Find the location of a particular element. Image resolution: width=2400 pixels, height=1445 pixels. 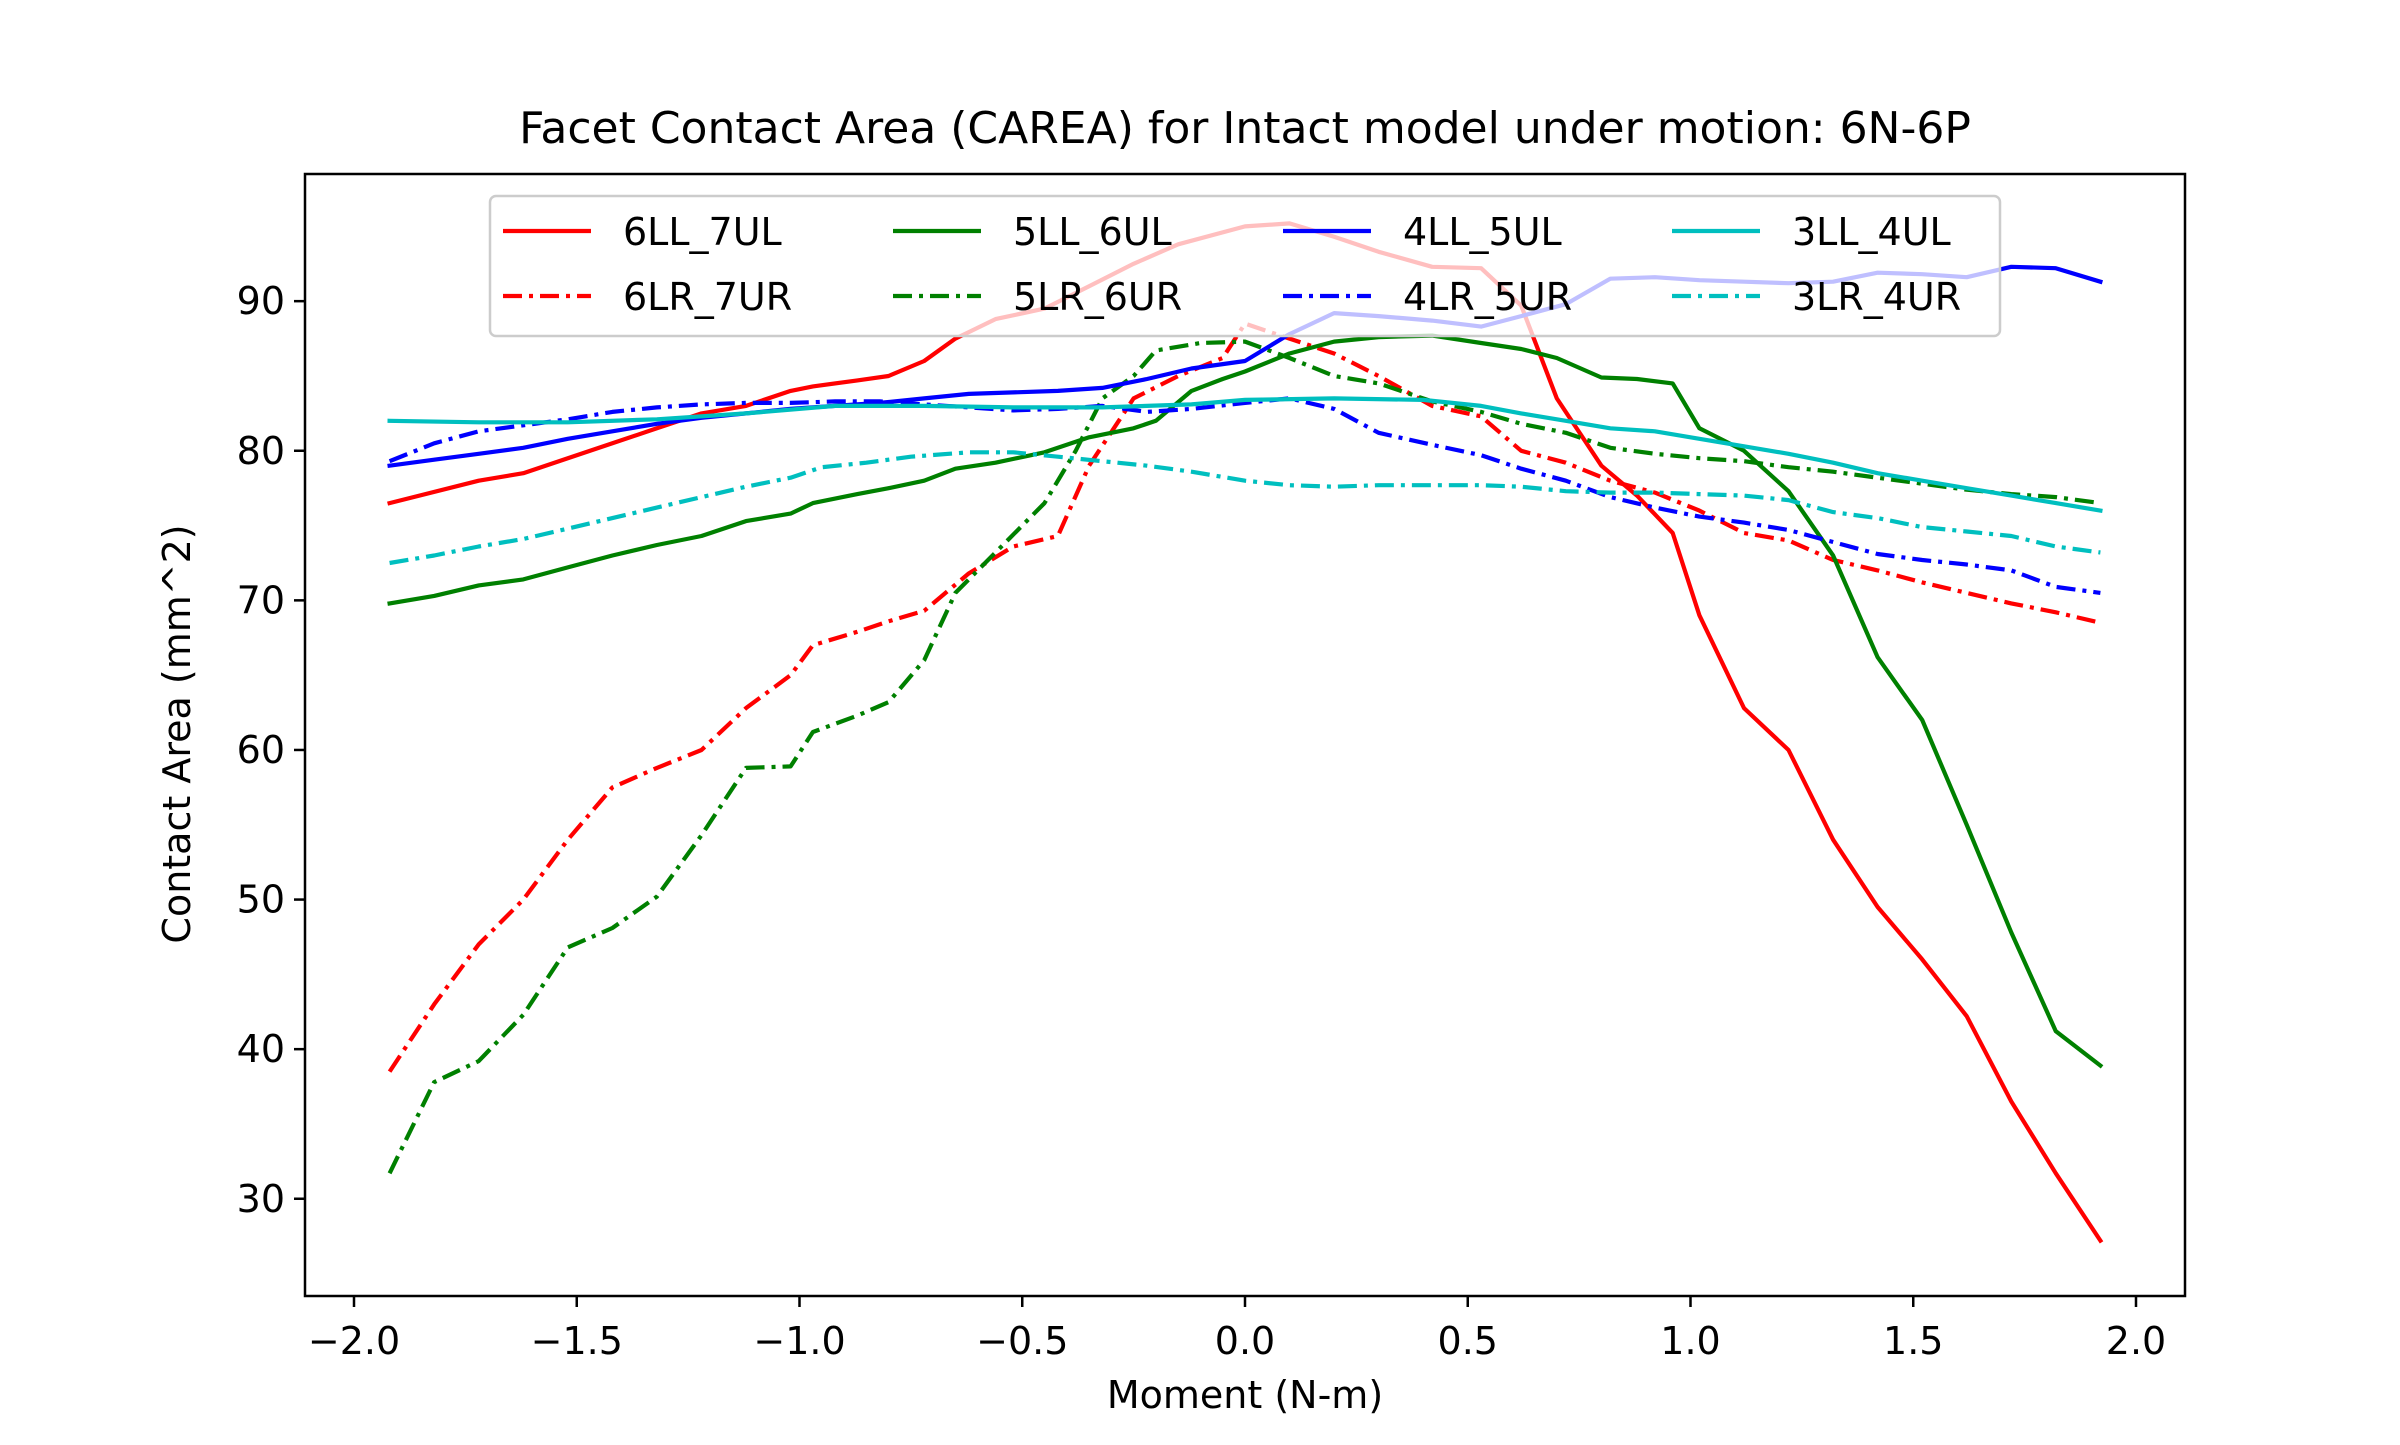

legend-label-6: 3LL_4UL is located at coordinates (1871, 232).